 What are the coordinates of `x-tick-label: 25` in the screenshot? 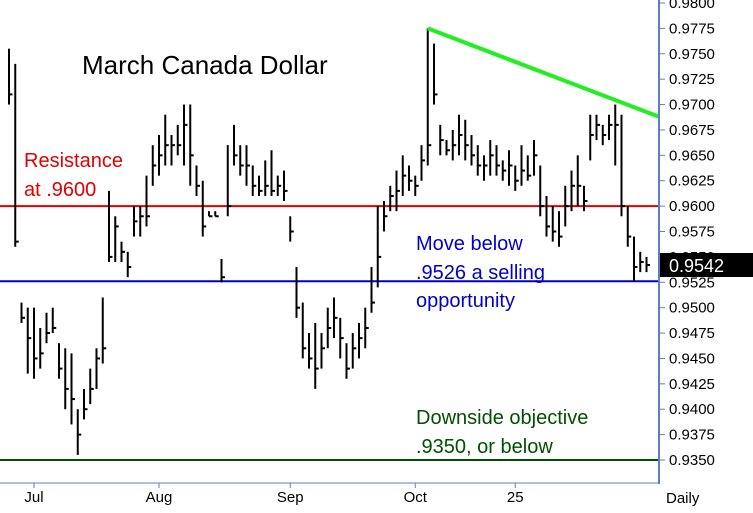 It's located at (515, 497).